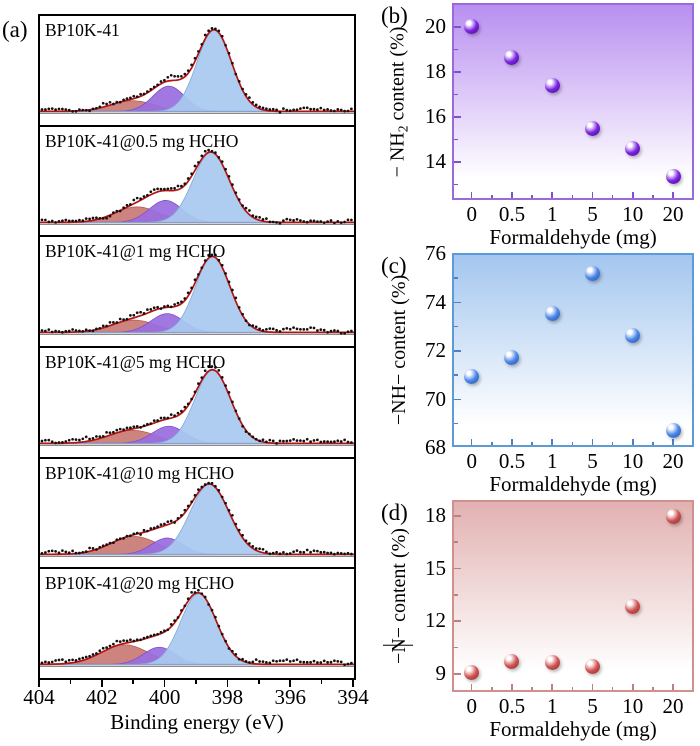 This screenshot has width=700, height=746. I want to click on panel-d-letter: (d), so click(394, 512).